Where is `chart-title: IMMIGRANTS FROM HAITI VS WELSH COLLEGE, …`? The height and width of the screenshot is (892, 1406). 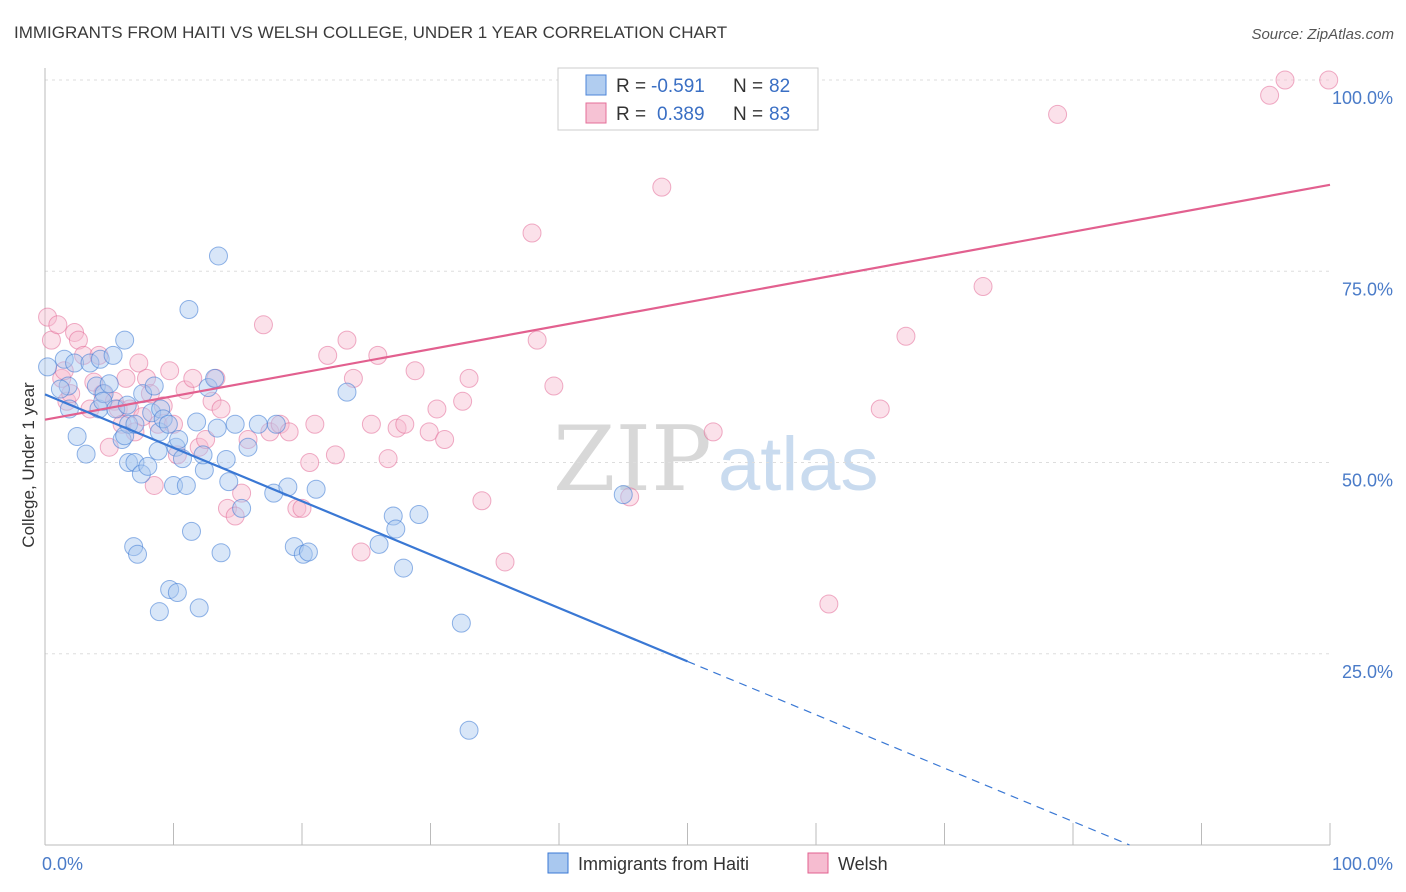 chart-title: IMMIGRANTS FROM HAITI VS WELSH COLLEGE, … is located at coordinates (370, 32).